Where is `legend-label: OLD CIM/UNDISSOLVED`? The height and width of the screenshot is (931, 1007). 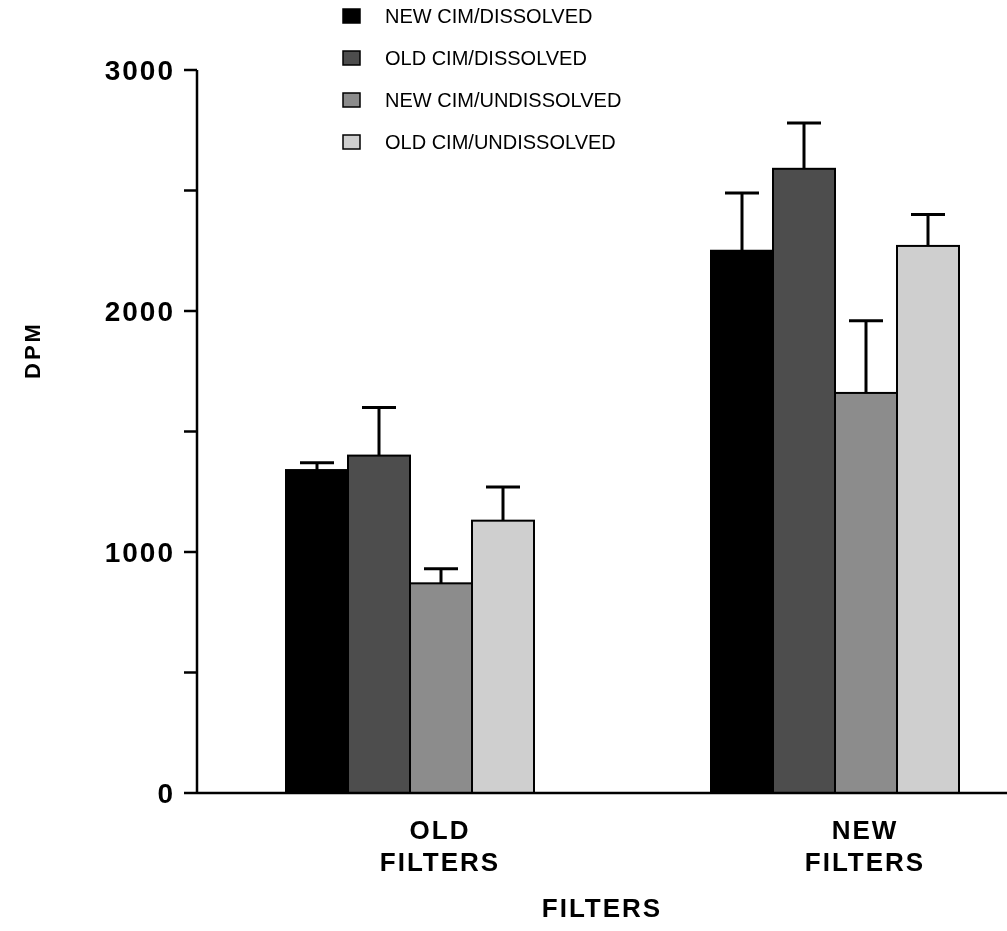
legend-label: OLD CIM/UNDISSOLVED is located at coordinates (500, 142).